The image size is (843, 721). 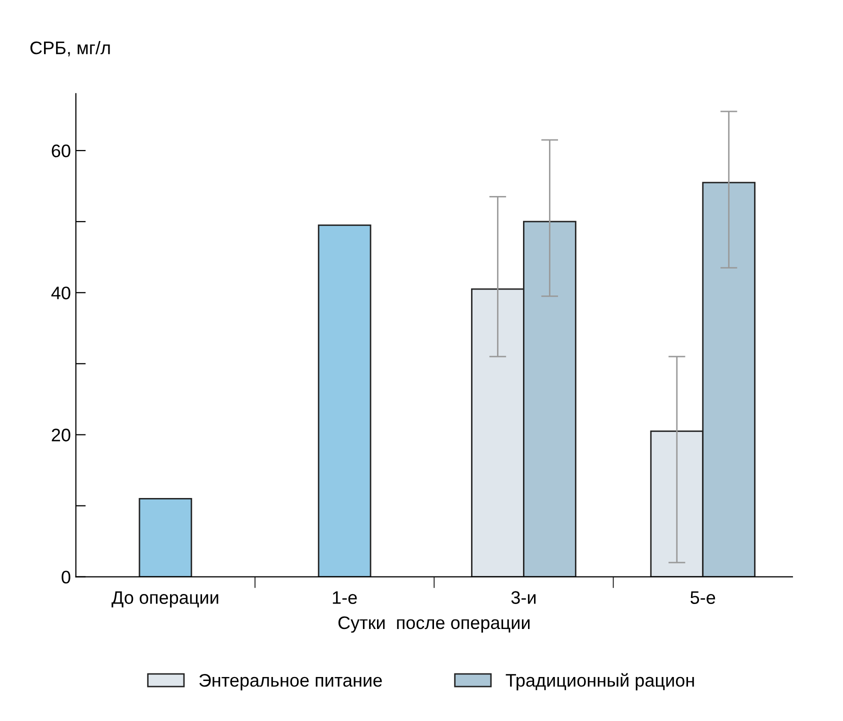 I want to click on x-axis-title: Сутки после операции, so click(x=434, y=624).